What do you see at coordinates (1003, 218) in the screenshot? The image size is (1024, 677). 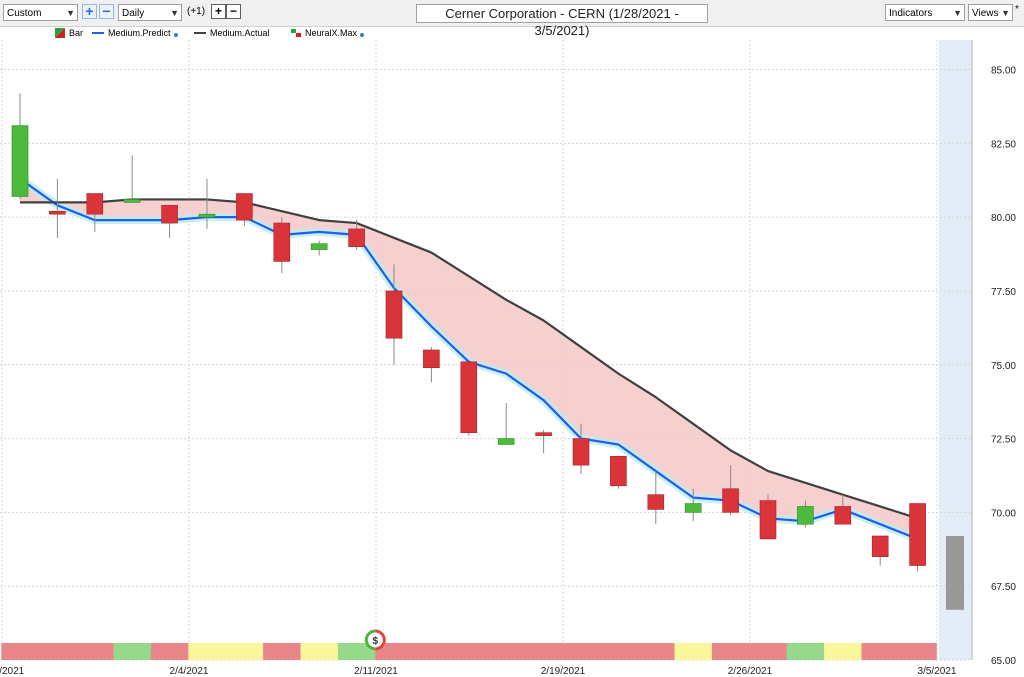 I see `y-tick-label: 80.00` at bounding box center [1003, 218].